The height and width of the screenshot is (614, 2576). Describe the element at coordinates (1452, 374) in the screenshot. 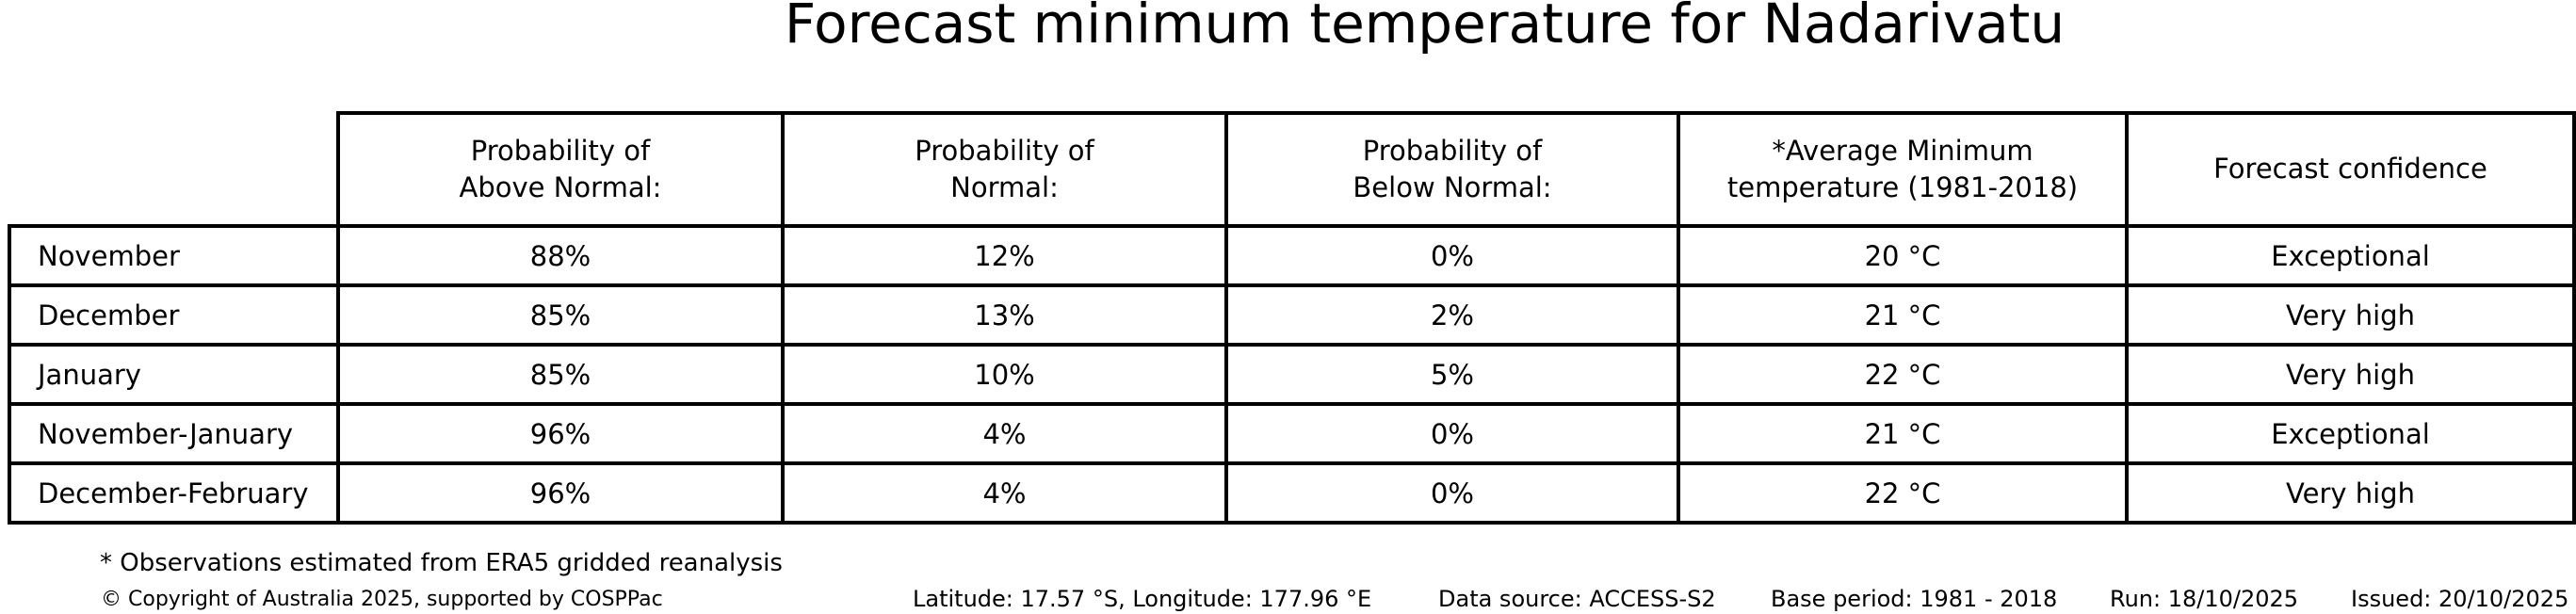

I see `cell-below-normal: 5%` at that location.